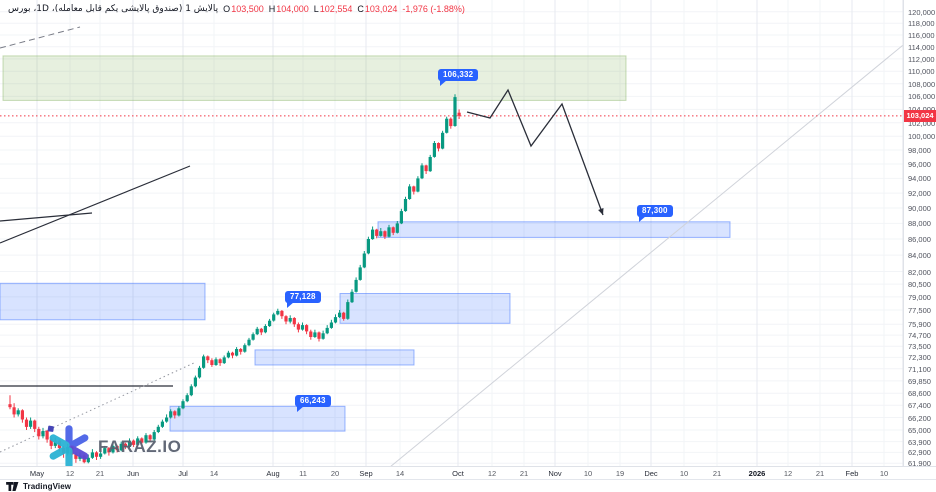 The width and height of the screenshot is (936, 492). I want to click on price-axis-label: 86,000, so click(919, 240).